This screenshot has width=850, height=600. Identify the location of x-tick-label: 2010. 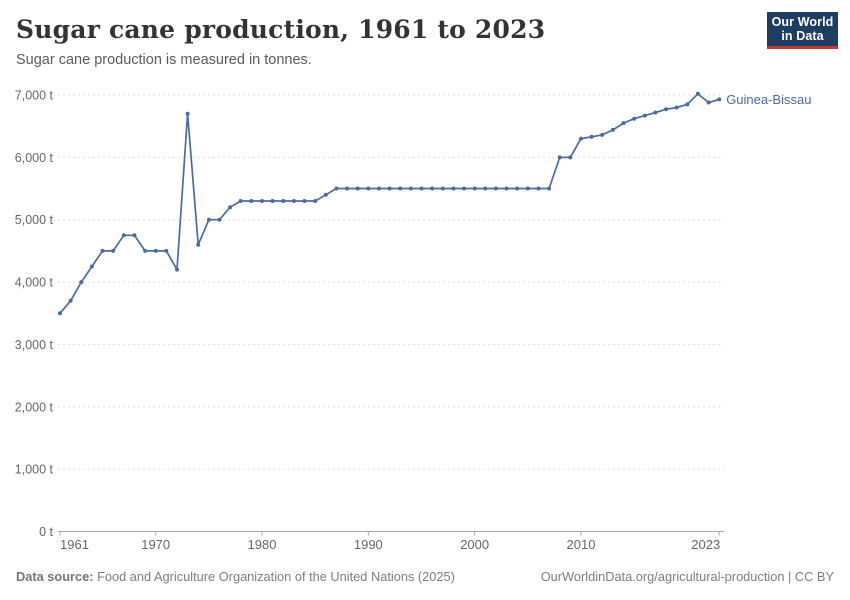
(581, 544).